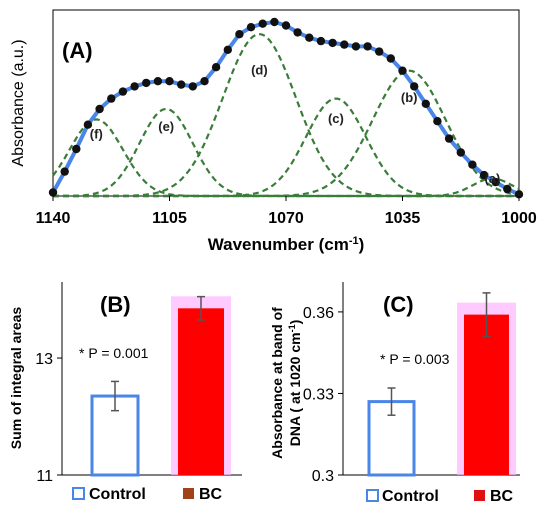  Describe the element at coordinates (323, 476) in the screenshot. I see `y-tick-label: 0.3` at that location.